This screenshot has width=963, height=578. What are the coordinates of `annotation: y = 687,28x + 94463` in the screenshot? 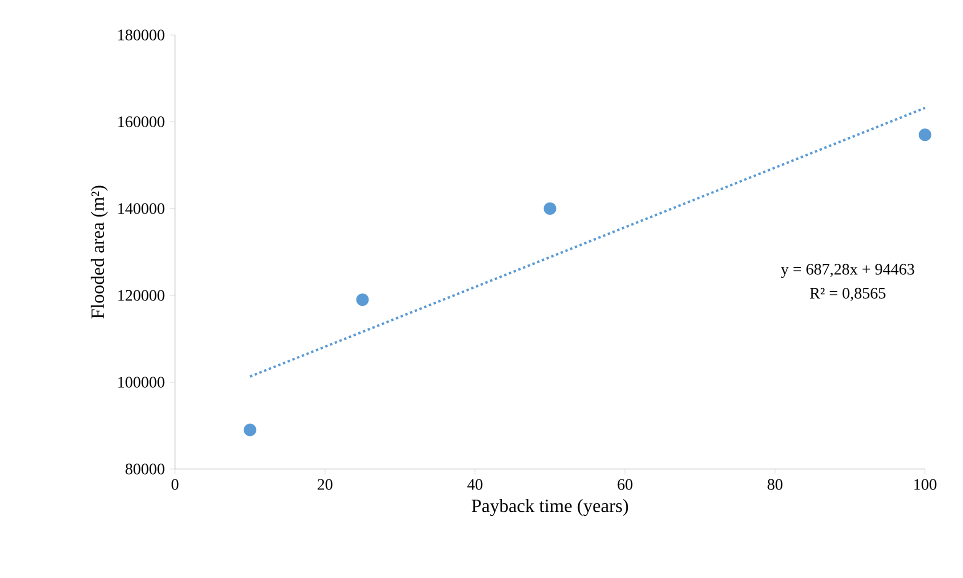 It's located at (847, 271).